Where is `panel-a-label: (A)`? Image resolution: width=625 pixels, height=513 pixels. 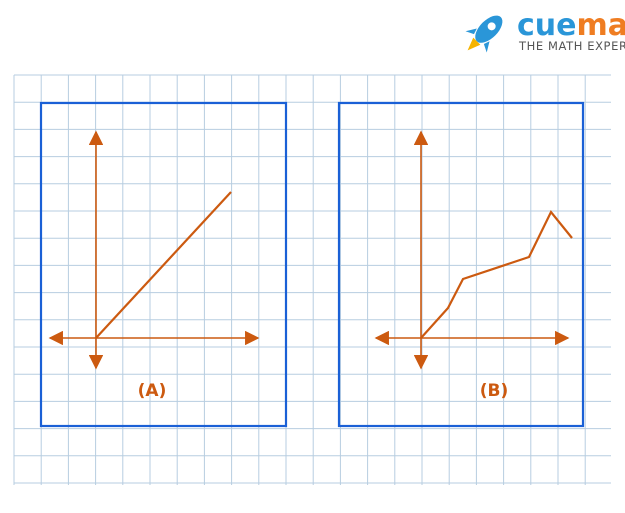
panel-a-label: (A) is located at coordinates (152, 391).